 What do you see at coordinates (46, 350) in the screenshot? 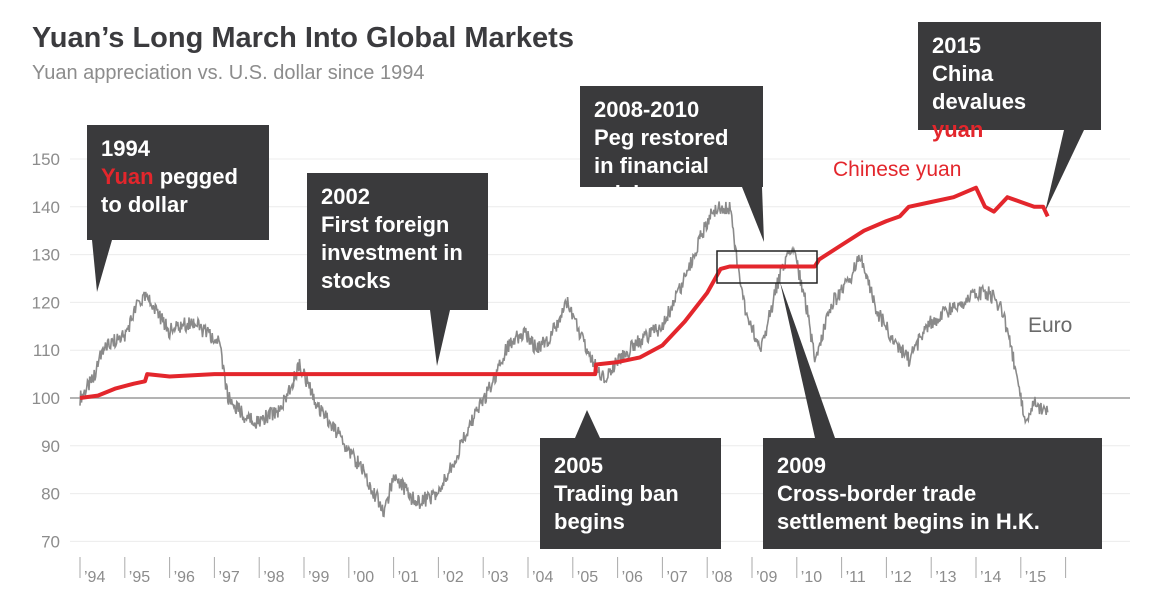
I see `y-tick-label: 110` at bounding box center [46, 350].